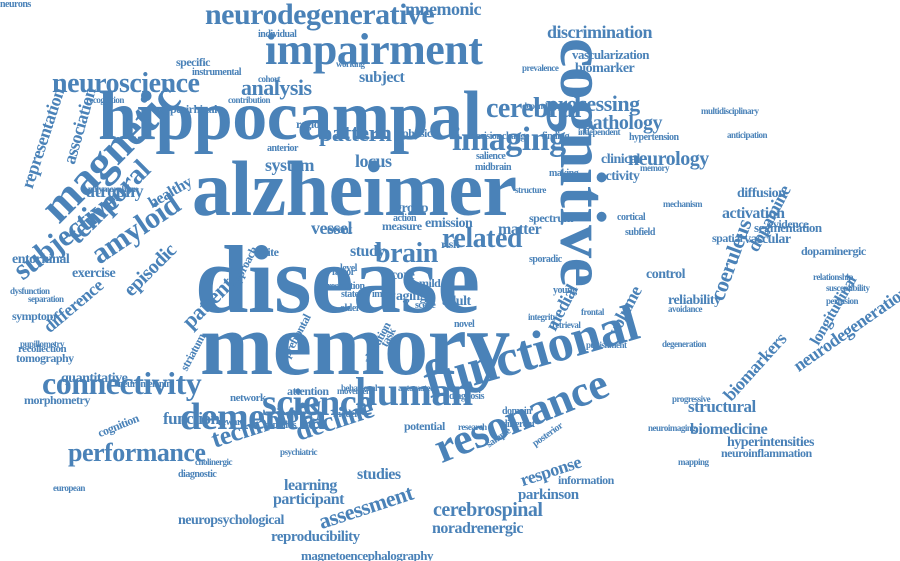  What do you see at coordinates (277, 34) in the screenshot?
I see `cloud-word: individual` at bounding box center [277, 34].